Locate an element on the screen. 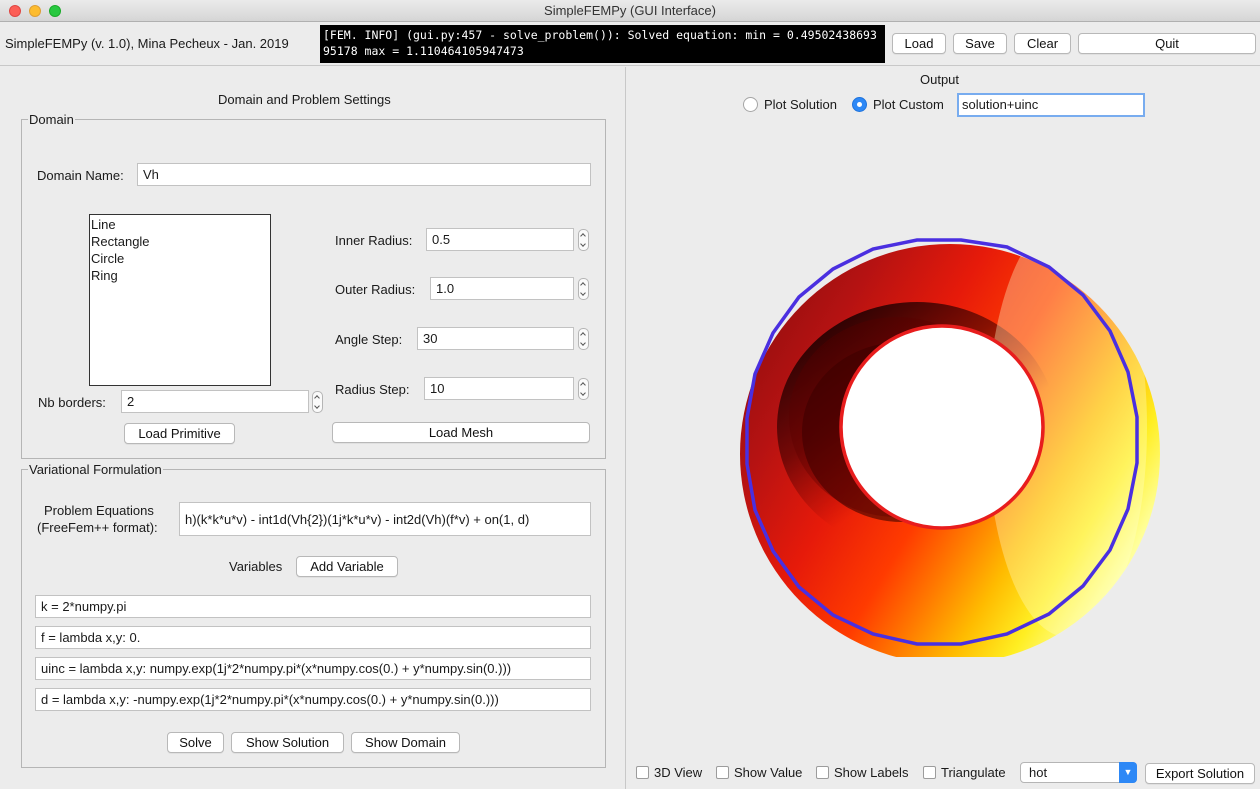 Image resolution: width=1260 pixels, height=789 pixels. save-button: Save is located at coordinates (980, 43).